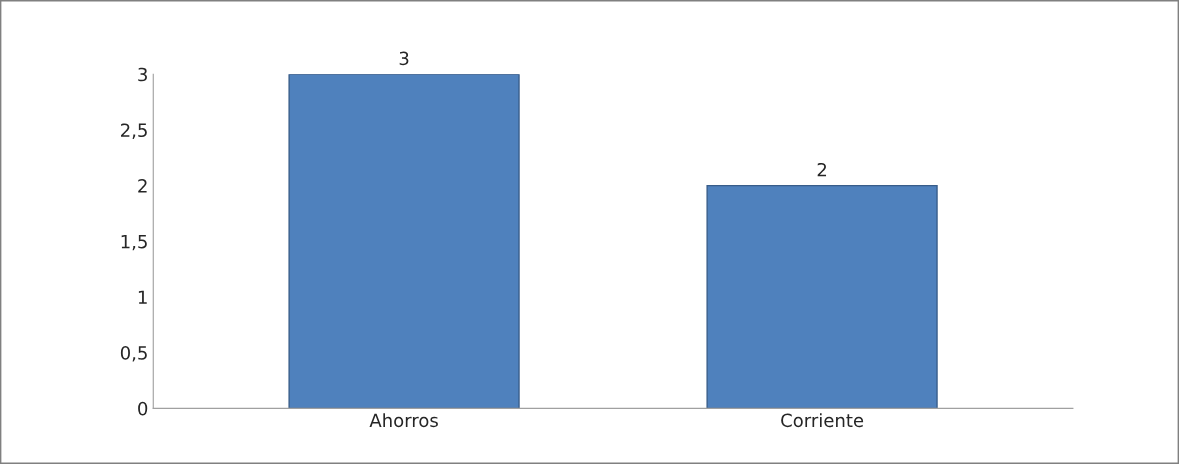 This screenshot has height=464, width=1179. What do you see at coordinates (142, 297) in the screenshot?
I see `y-tick-label: 1` at bounding box center [142, 297].